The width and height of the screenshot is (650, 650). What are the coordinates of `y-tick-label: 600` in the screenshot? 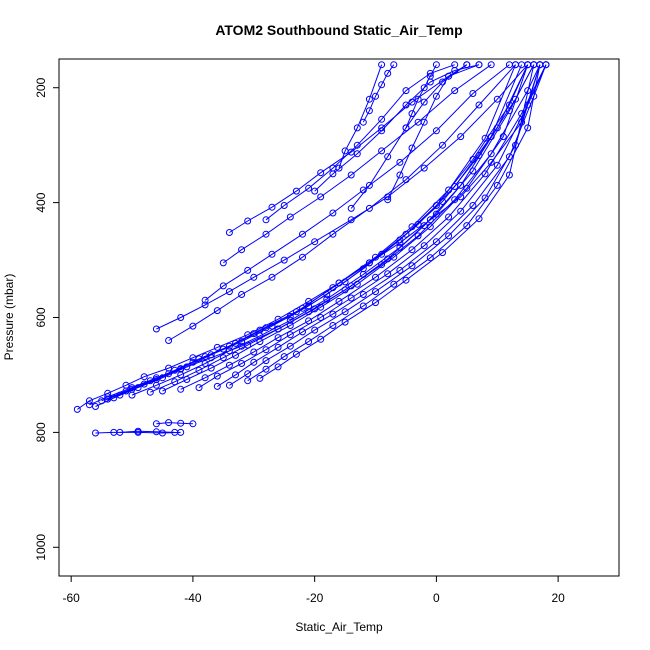 It's located at (41, 317).